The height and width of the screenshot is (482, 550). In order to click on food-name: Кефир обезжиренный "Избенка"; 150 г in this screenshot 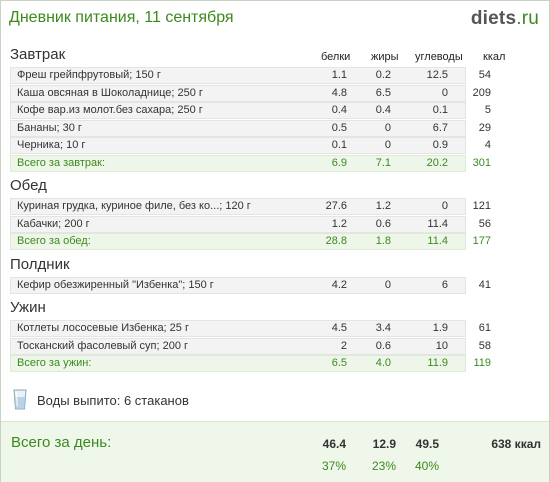, I will do `click(115, 284)`.